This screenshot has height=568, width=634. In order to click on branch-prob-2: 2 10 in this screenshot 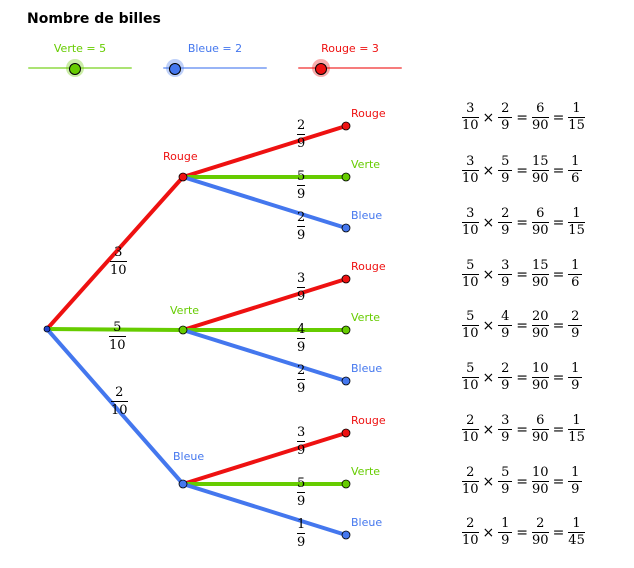, I will do `click(119, 401)`.